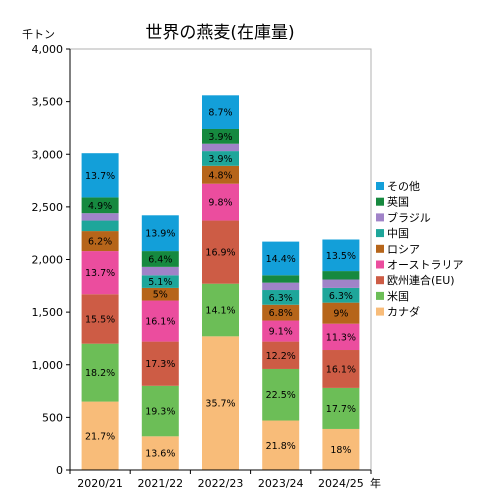  What do you see at coordinates (398, 296) in the screenshot?
I see `legend-label: 米国` at bounding box center [398, 296].